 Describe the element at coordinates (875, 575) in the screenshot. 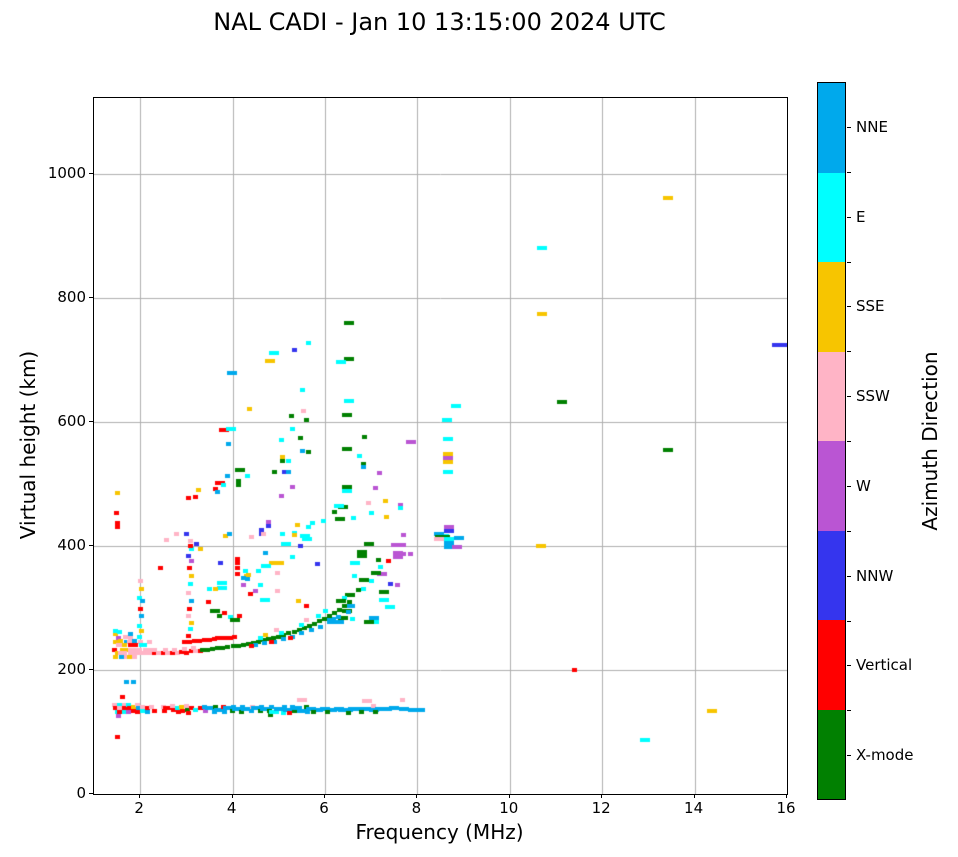

I see `colorbar-tick-label: NNW` at that location.